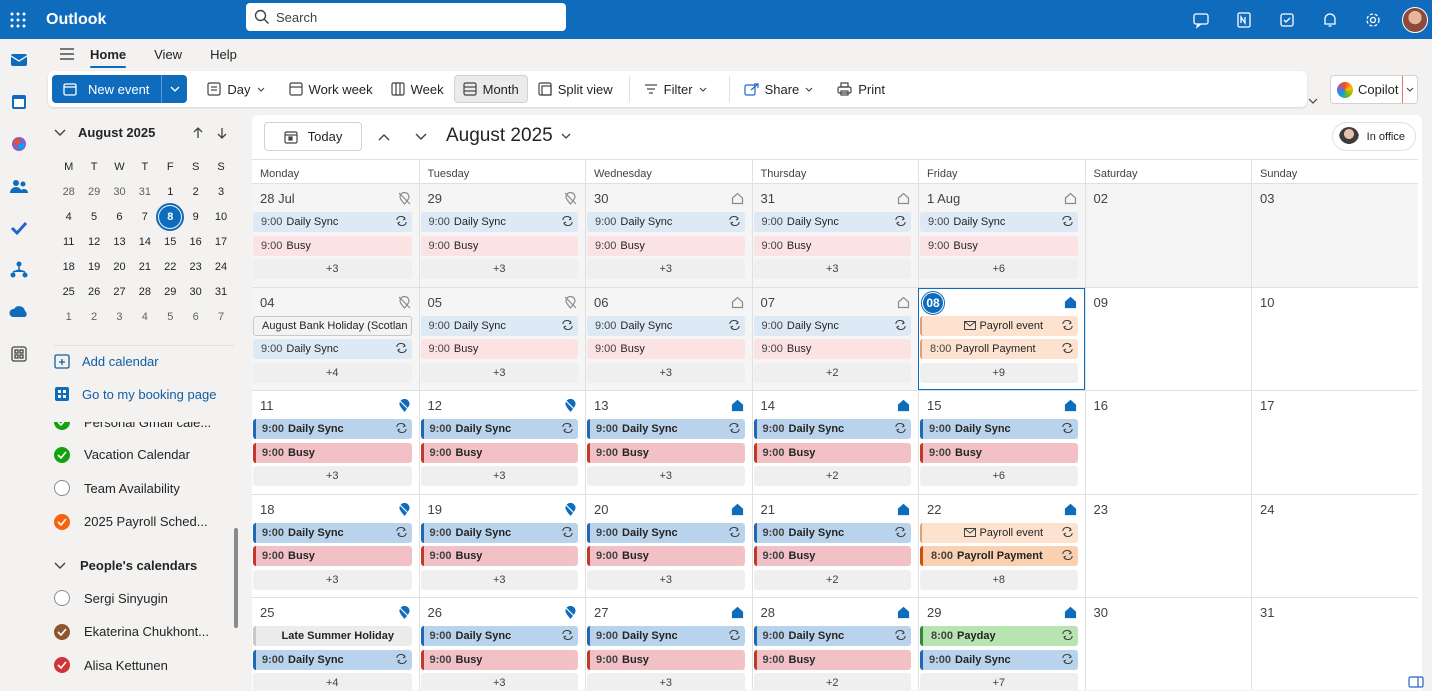 The image size is (1432, 691). What do you see at coordinates (19, 60) in the screenshot?
I see `mail-icon` at bounding box center [19, 60].